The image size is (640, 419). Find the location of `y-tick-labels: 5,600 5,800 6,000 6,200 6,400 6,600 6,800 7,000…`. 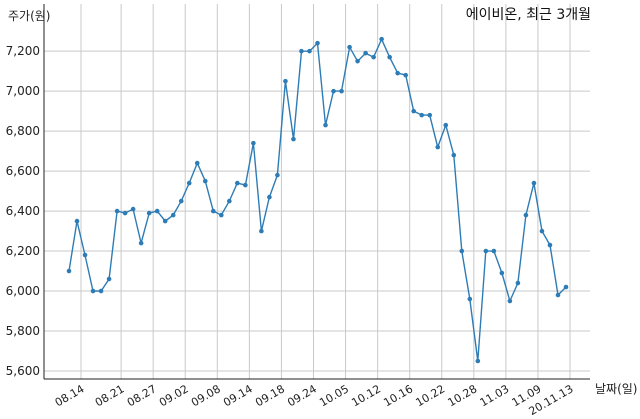

y-tick-labels: 5,600 5,800 6,000 6,200 6,400 6,600 6,800 7,000… is located at coordinates (23, 211).